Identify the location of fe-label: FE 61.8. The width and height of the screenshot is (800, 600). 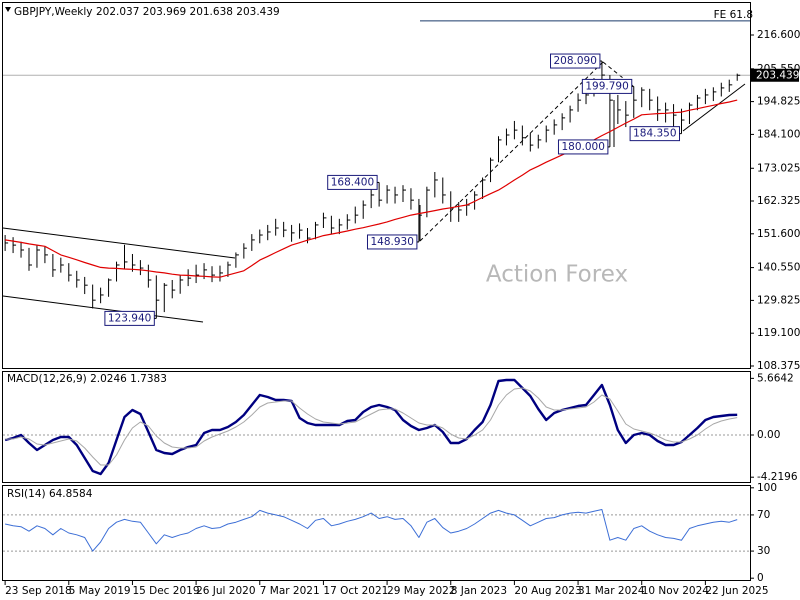
(733, 15).